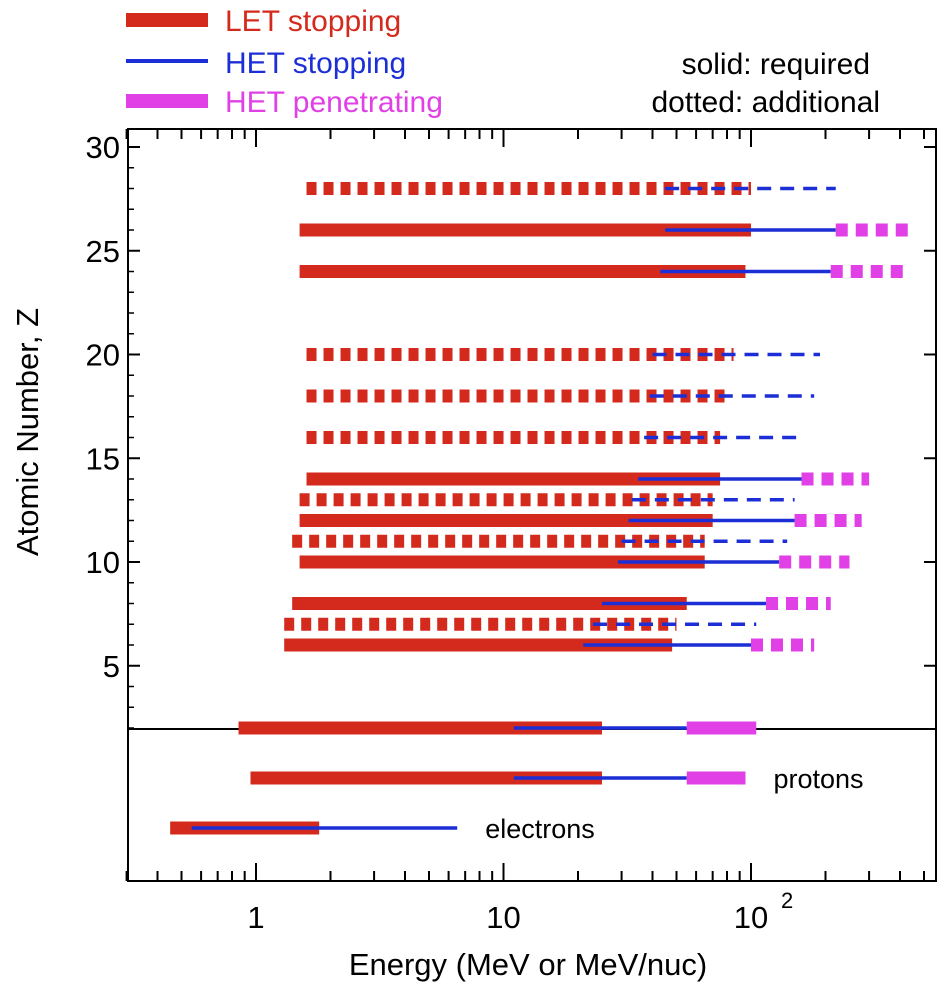 This screenshot has height=993, width=939. I want to click on y-tick-label: 5, so click(111, 666).